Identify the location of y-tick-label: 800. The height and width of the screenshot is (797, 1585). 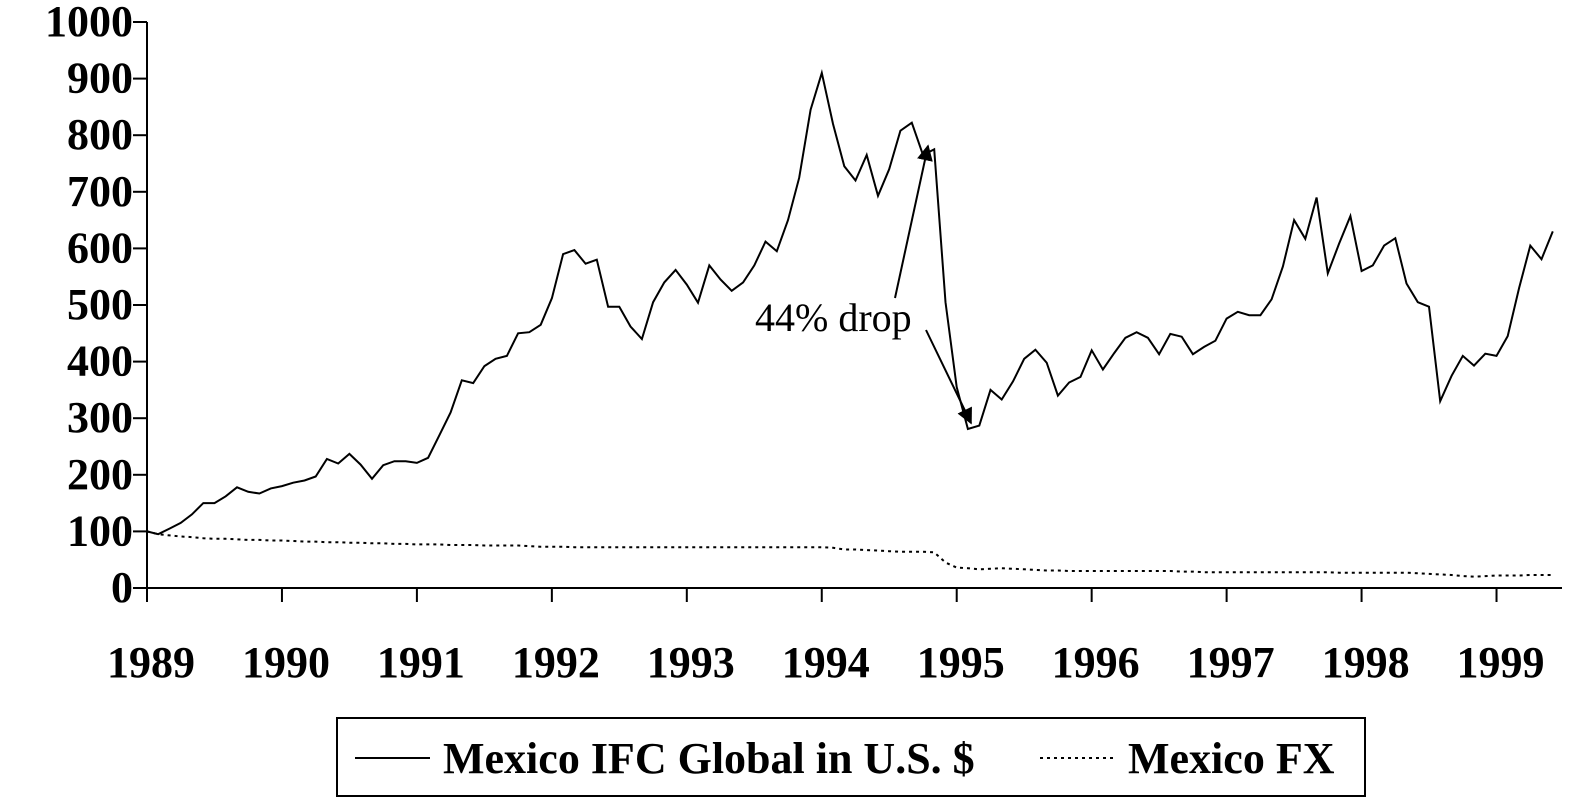
(100, 134).